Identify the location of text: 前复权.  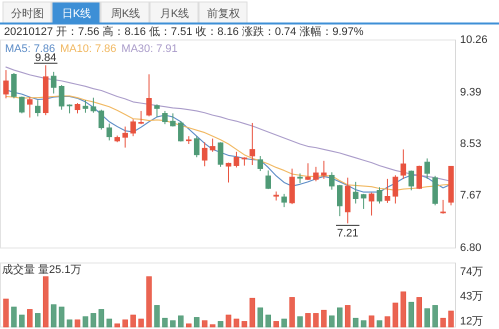
(223, 14).